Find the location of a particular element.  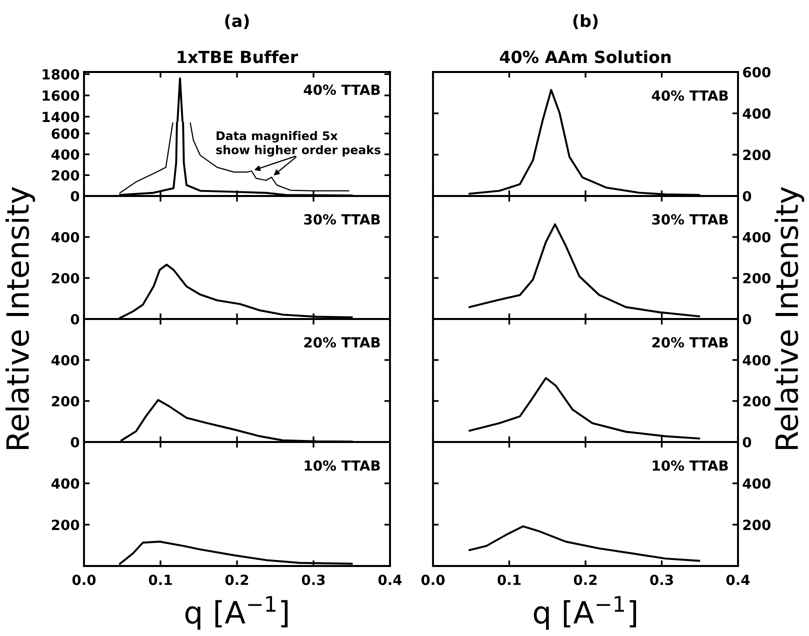

annotation: show higher order peaks is located at coordinates (298, 151).